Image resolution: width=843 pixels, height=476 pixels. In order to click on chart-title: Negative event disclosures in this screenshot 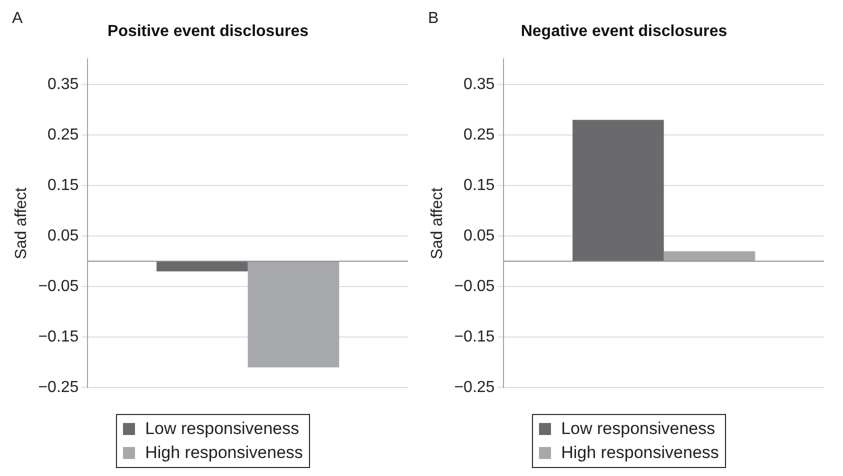, I will do `click(624, 31)`.